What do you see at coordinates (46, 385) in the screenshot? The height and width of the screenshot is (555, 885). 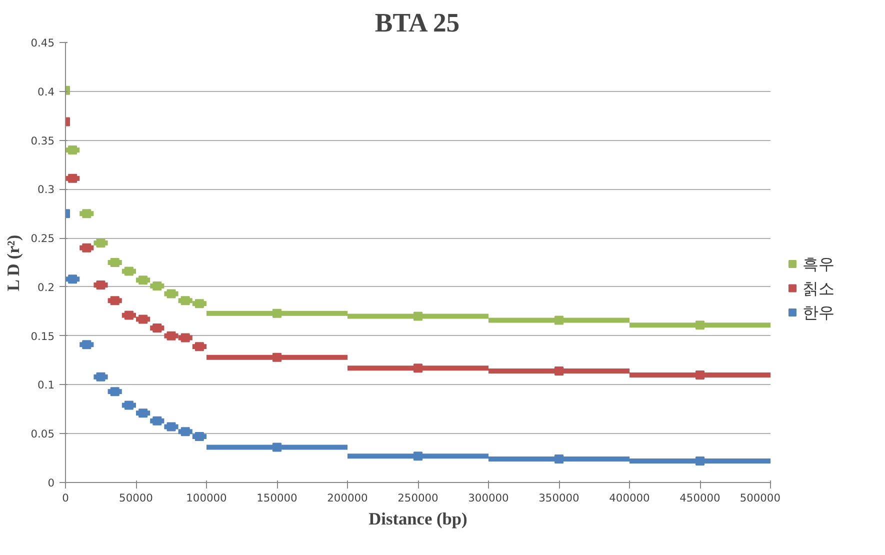 I see `y-tick-label: 0.1` at bounding box center [46, 385].